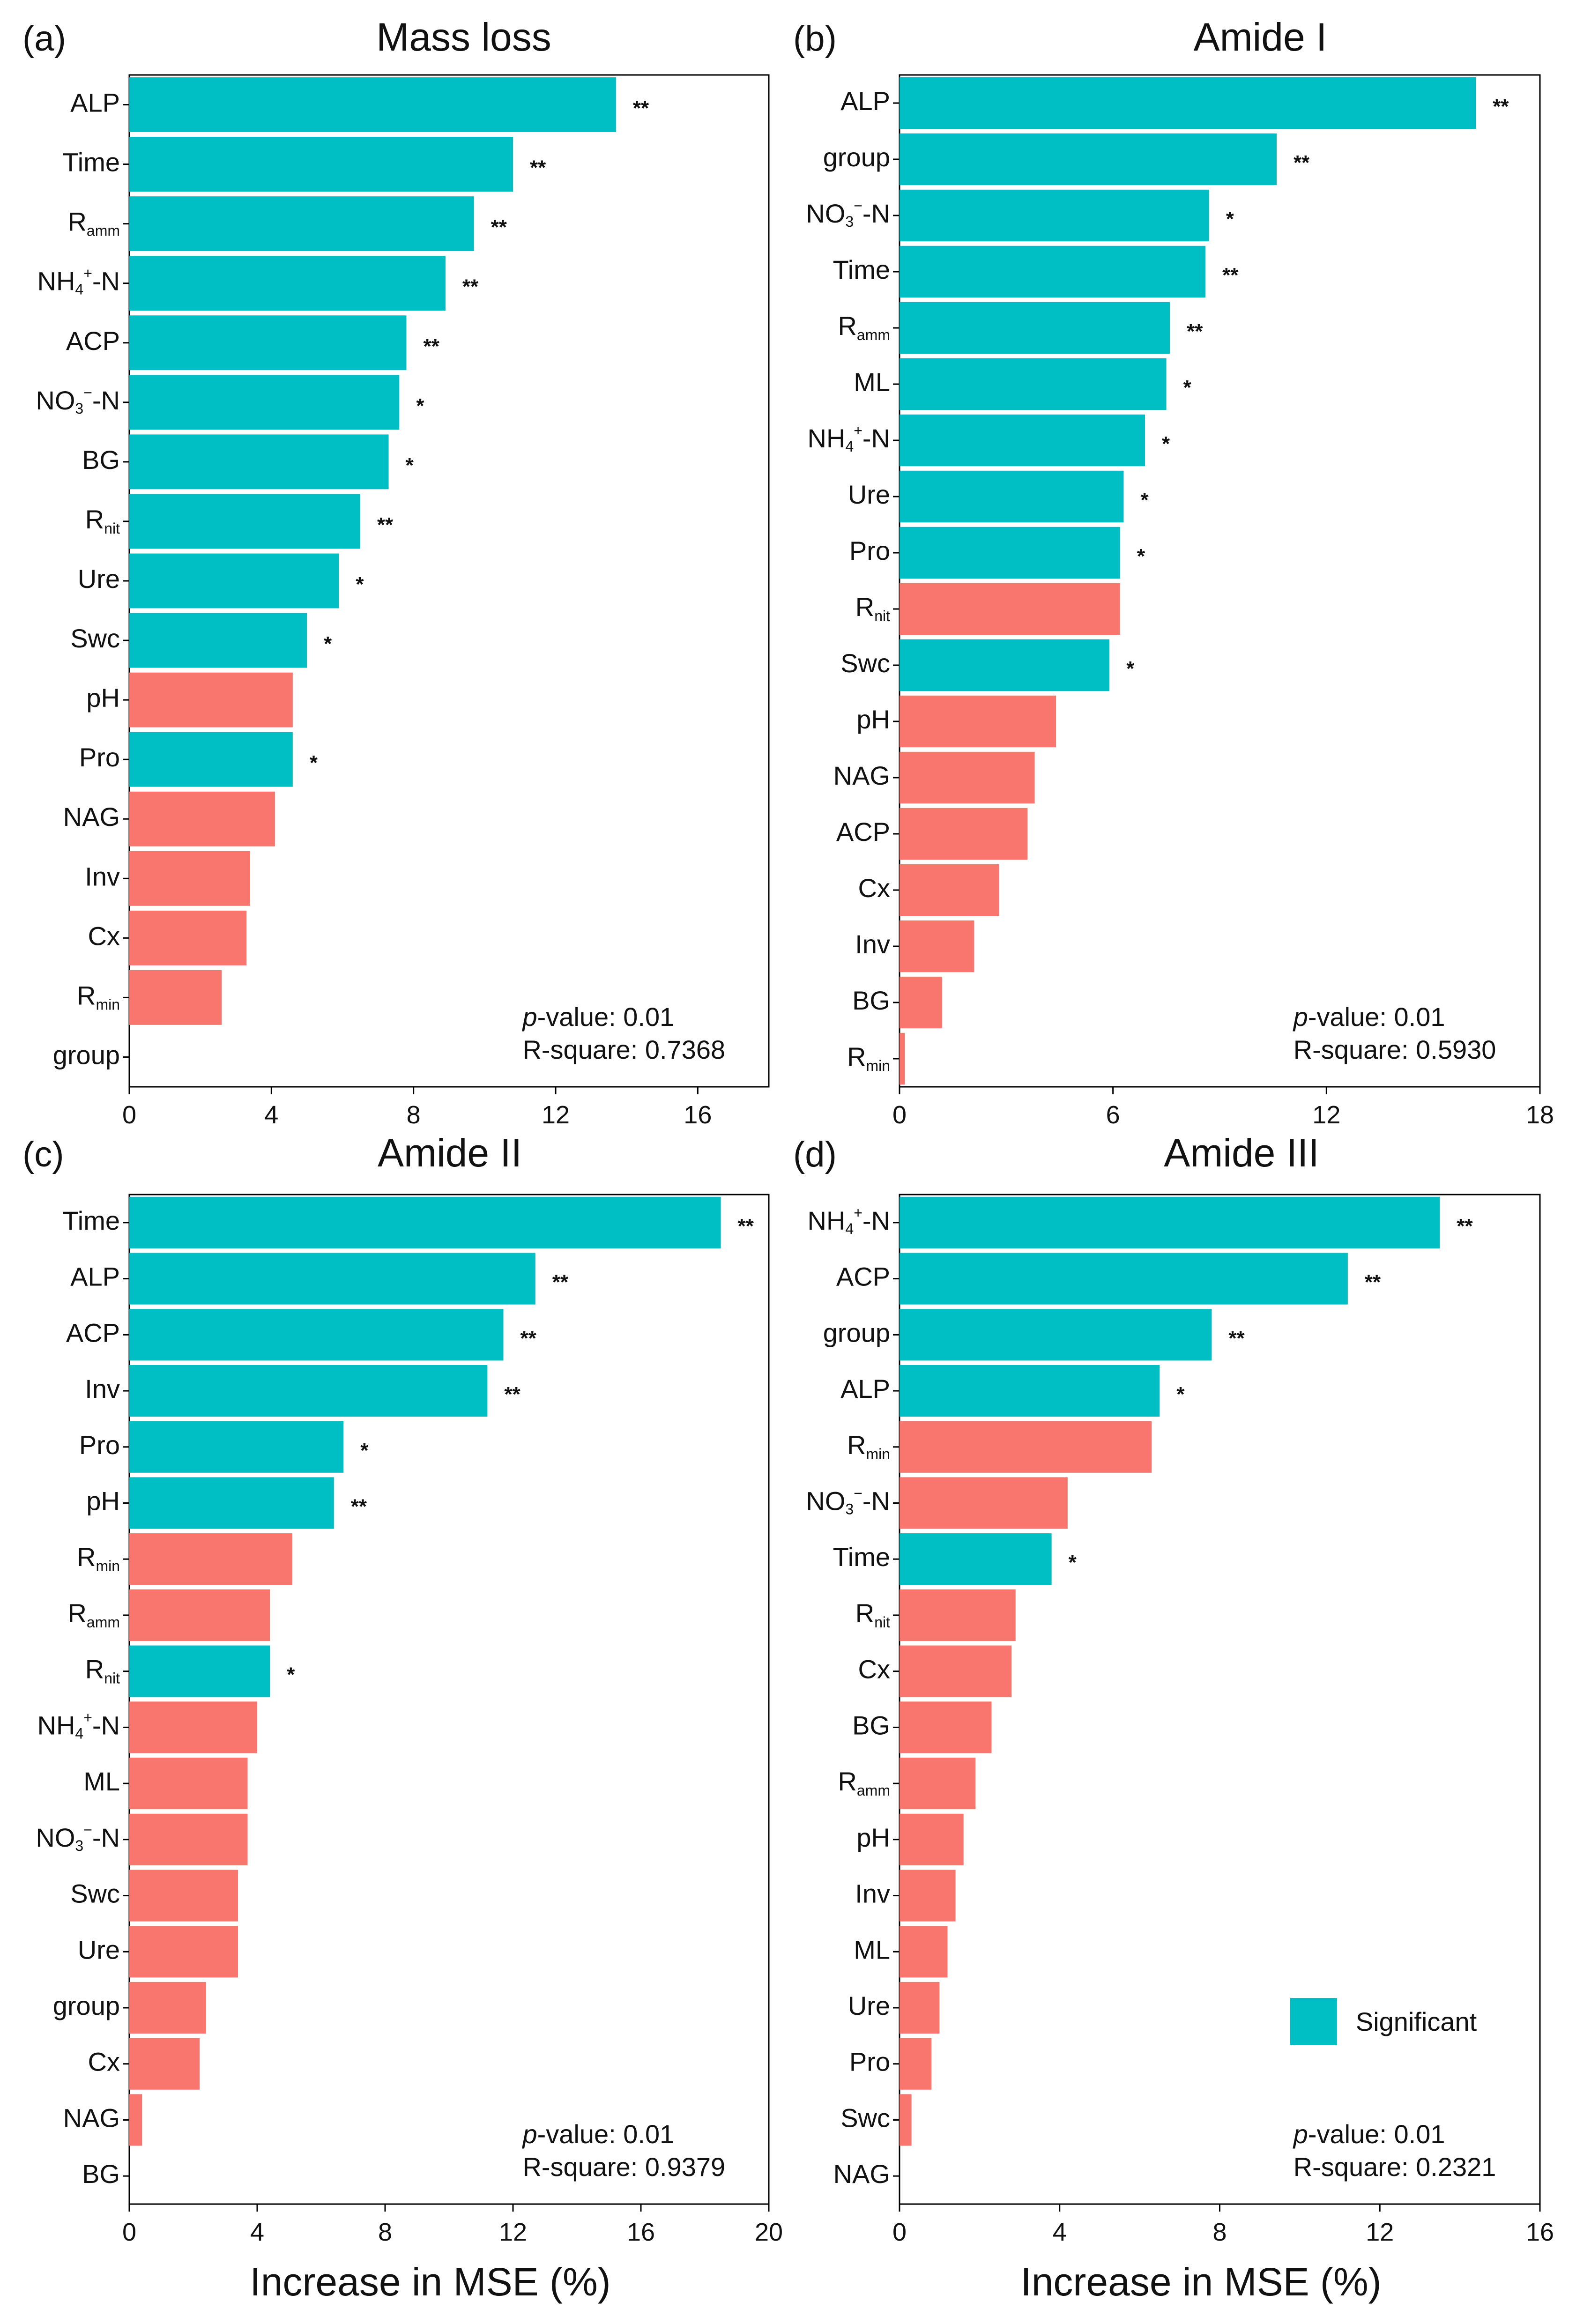 This screenshot has height=2324, width=1576. I want to click on panel-4-bar-time, so click(976, 1559).